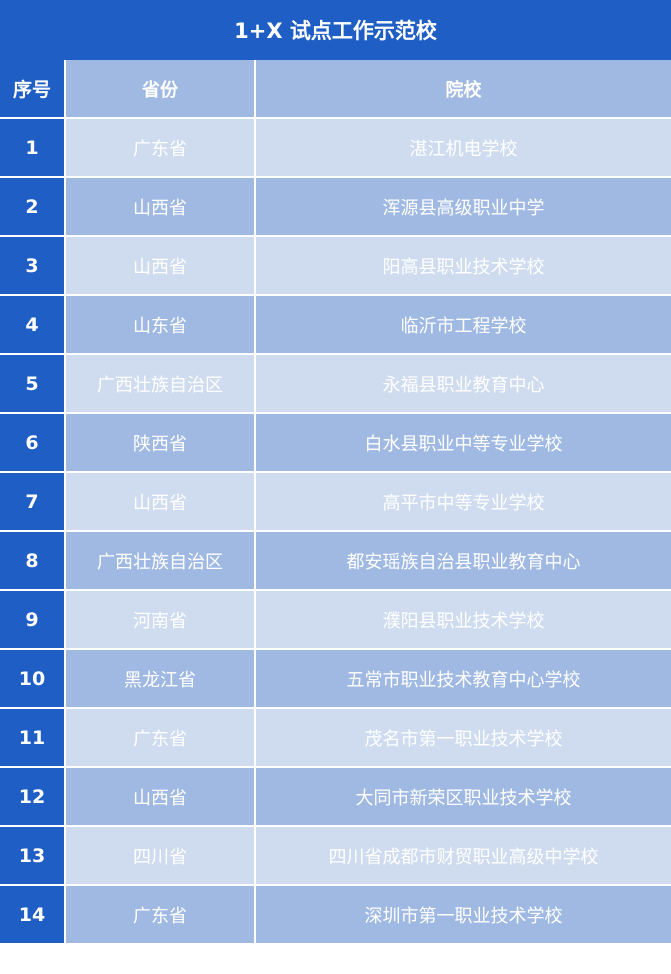  I want to click on row-number: 9, so click(33, 619).